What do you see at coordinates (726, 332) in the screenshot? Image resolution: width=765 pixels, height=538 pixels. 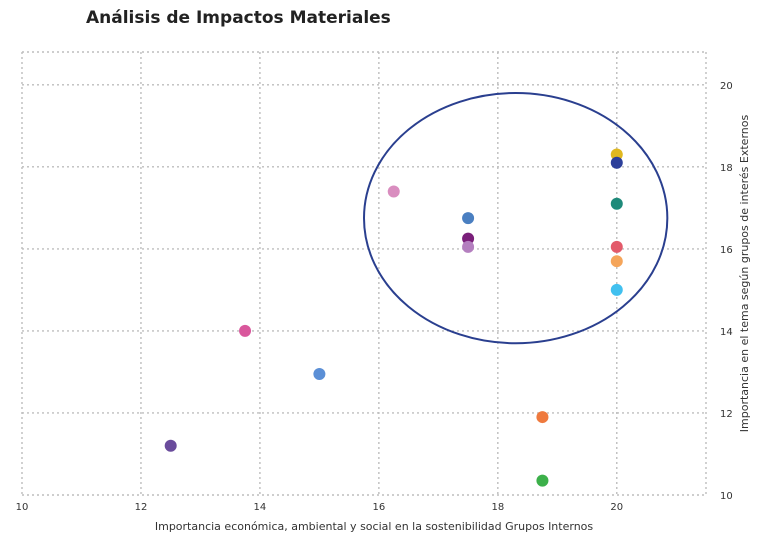 I see `y-tick-label: 14` at bounding box center [726, 332].